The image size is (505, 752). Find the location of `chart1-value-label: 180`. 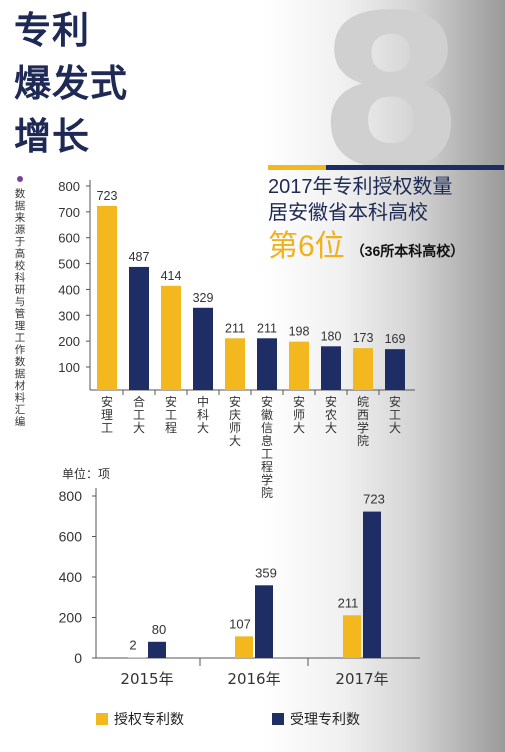

chart1-value-label: 180 is located at coordinates (331, 336).